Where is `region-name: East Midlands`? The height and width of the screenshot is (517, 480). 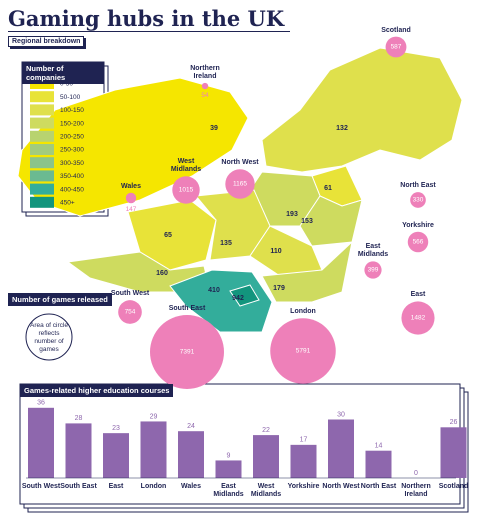 region-name: East Midlands is located at coordinates (373, 251).